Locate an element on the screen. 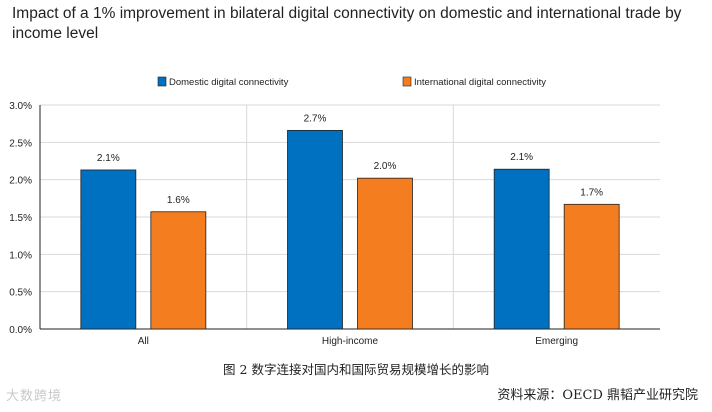 The image size is (712, 412). legend-label: Domestic digital connectivity is located at coordinates (229, 82).